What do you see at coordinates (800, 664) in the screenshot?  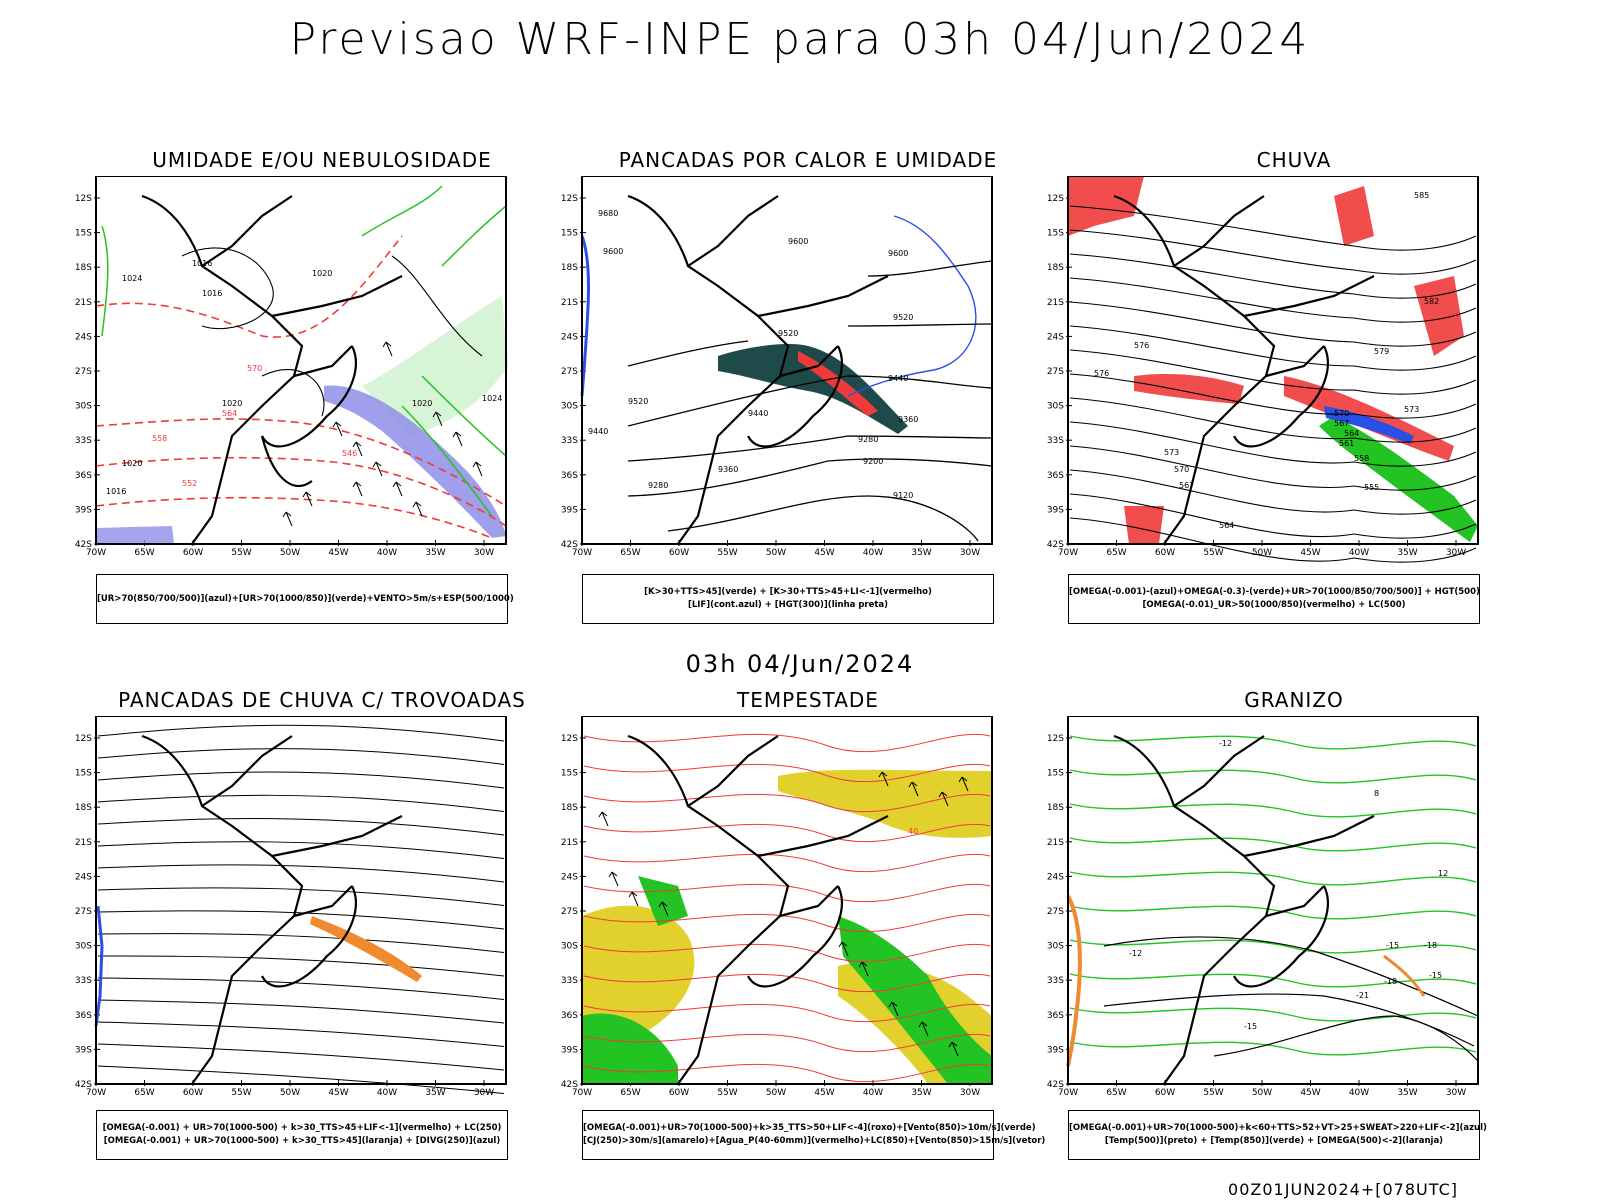 I see `mid-title: 03h 04/Jun/2024` at bounding box center [800, 664].